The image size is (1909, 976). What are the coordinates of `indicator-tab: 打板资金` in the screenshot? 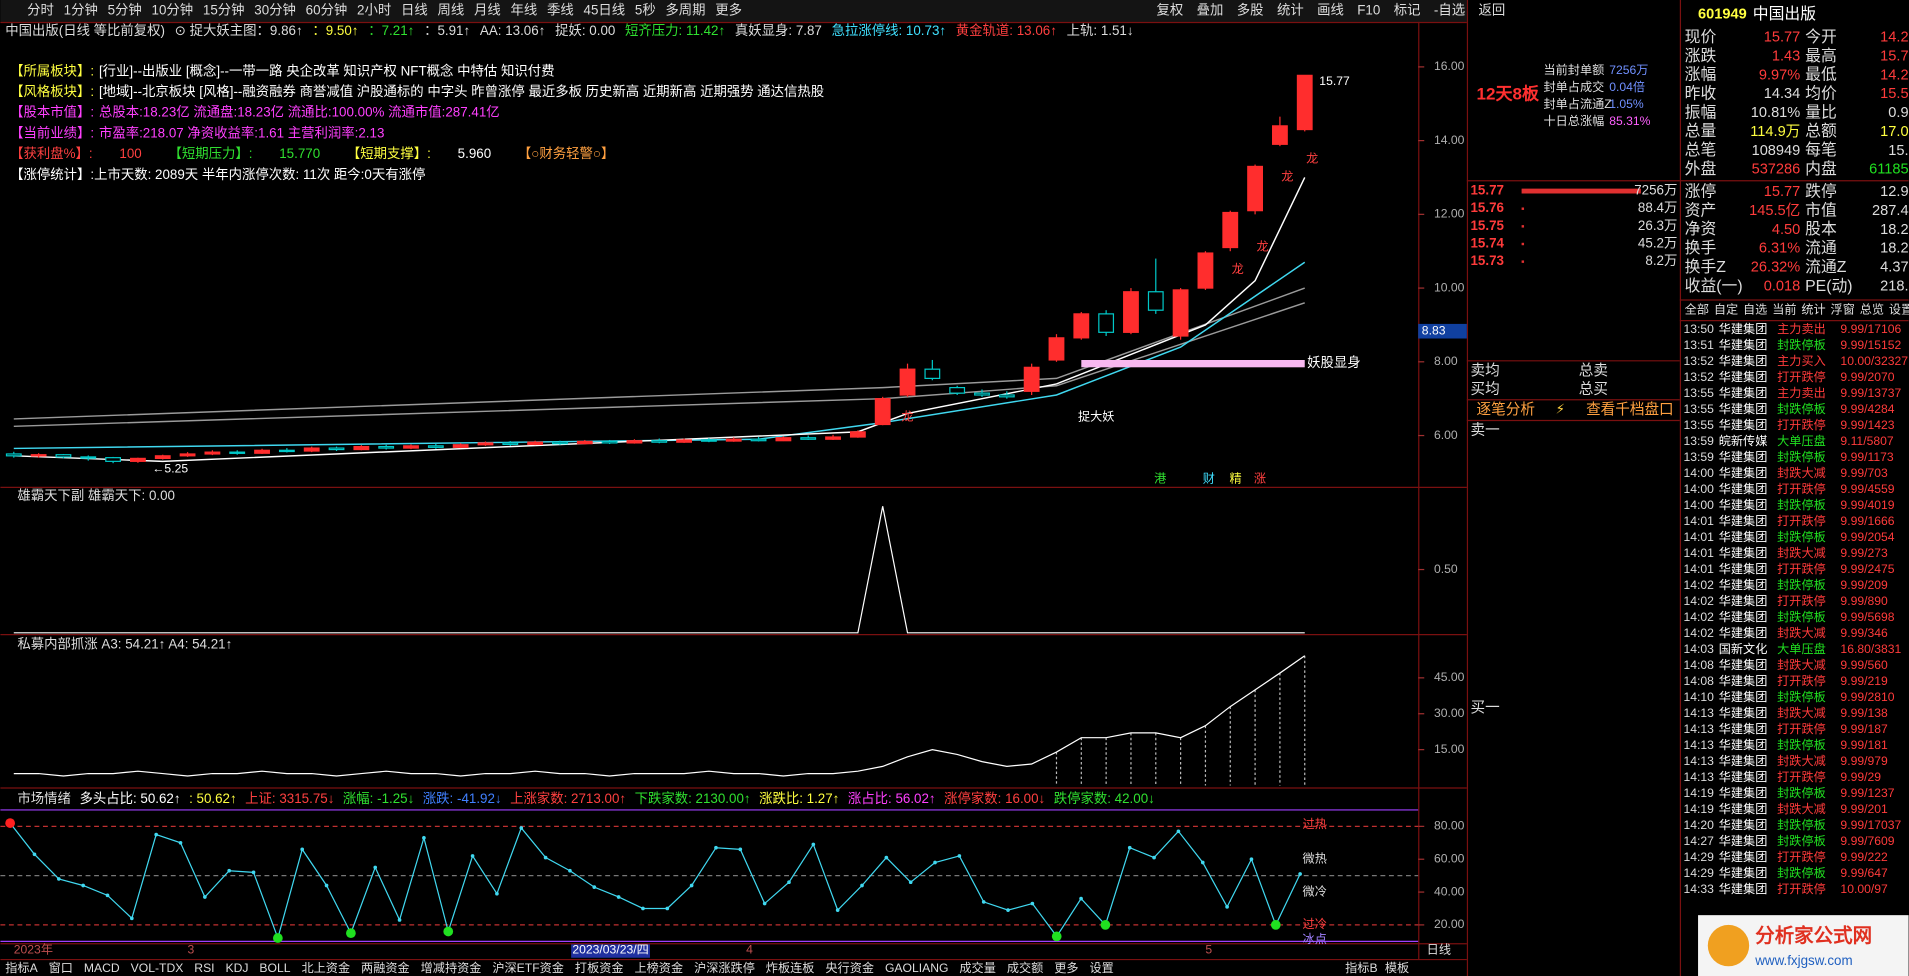 It's located at (599, 967).